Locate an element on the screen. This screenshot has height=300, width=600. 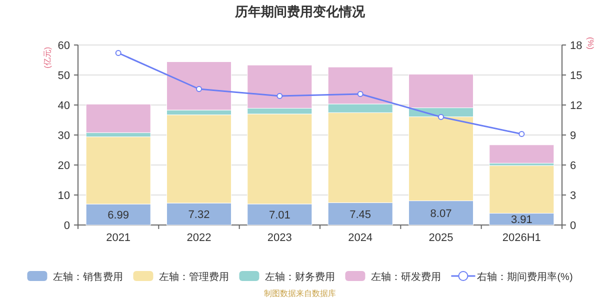
data-label: 6.99 is located at coordinates (119, 216).